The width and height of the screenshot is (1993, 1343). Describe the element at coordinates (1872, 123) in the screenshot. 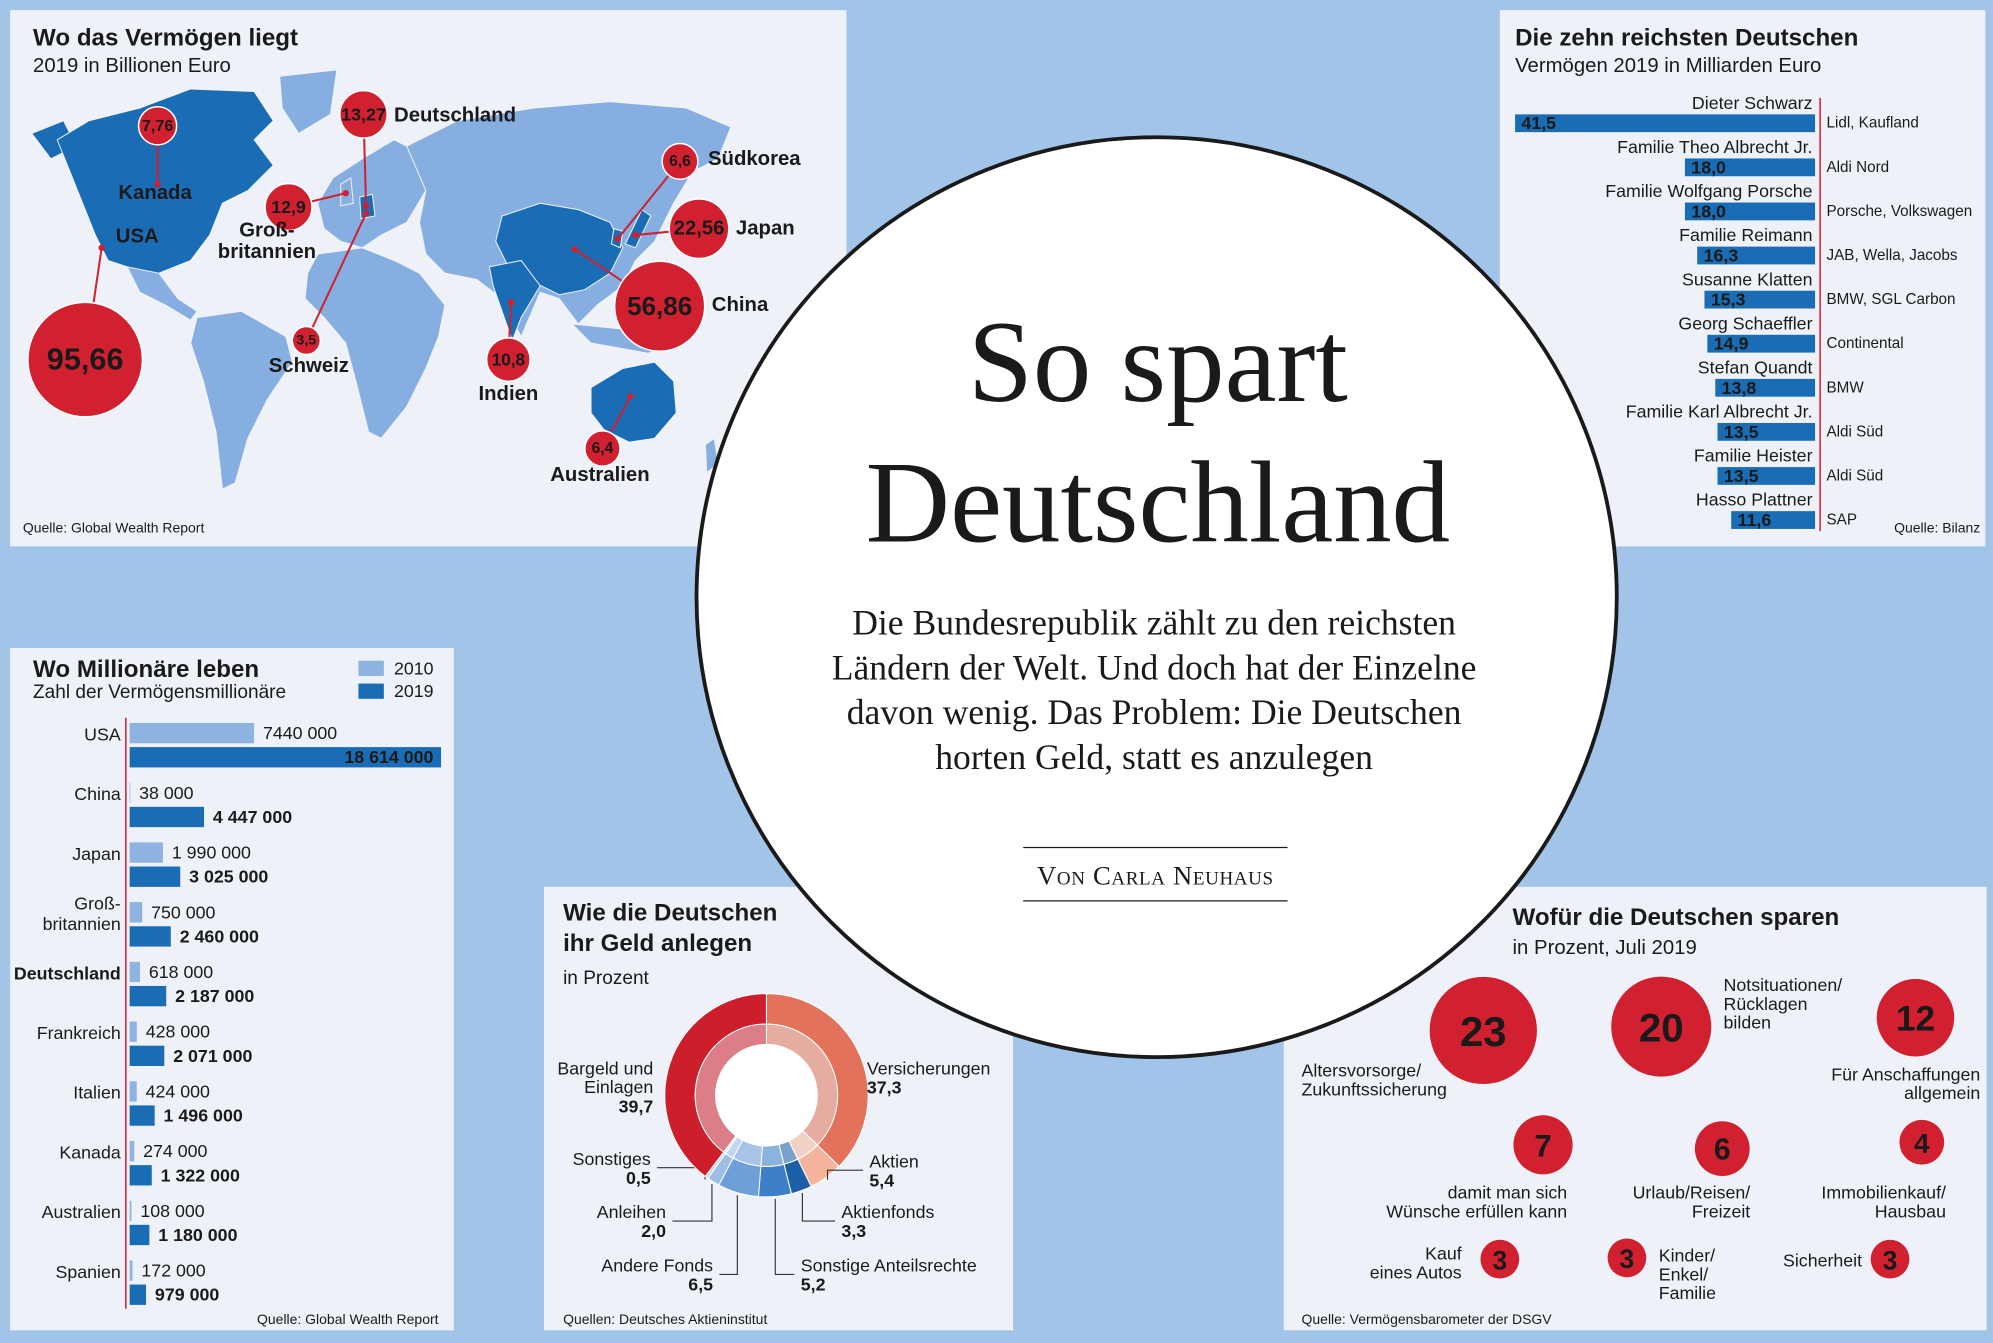

I see `company-label: Lidl, Kaufland` at that location.